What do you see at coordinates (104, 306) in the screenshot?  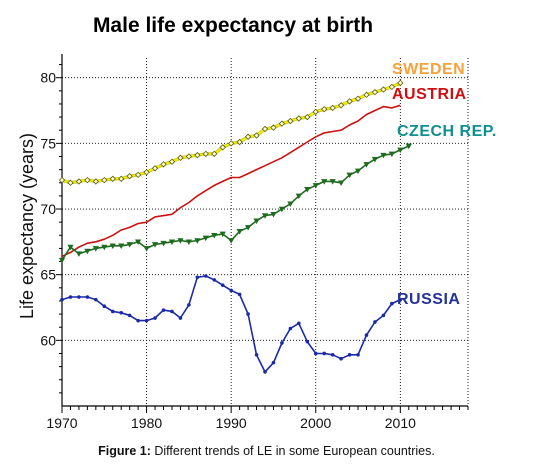 I see `data-point-russia-1975` at bounding box center [104, 306].